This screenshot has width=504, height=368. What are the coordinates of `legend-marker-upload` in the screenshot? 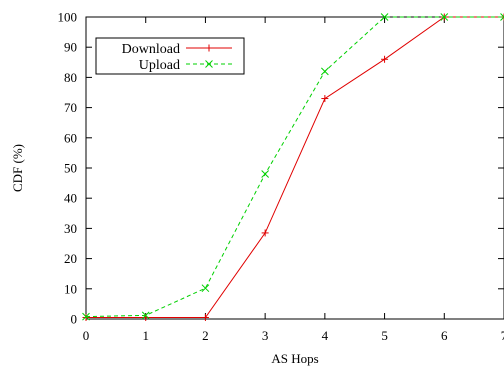 It's located at (209, 64).